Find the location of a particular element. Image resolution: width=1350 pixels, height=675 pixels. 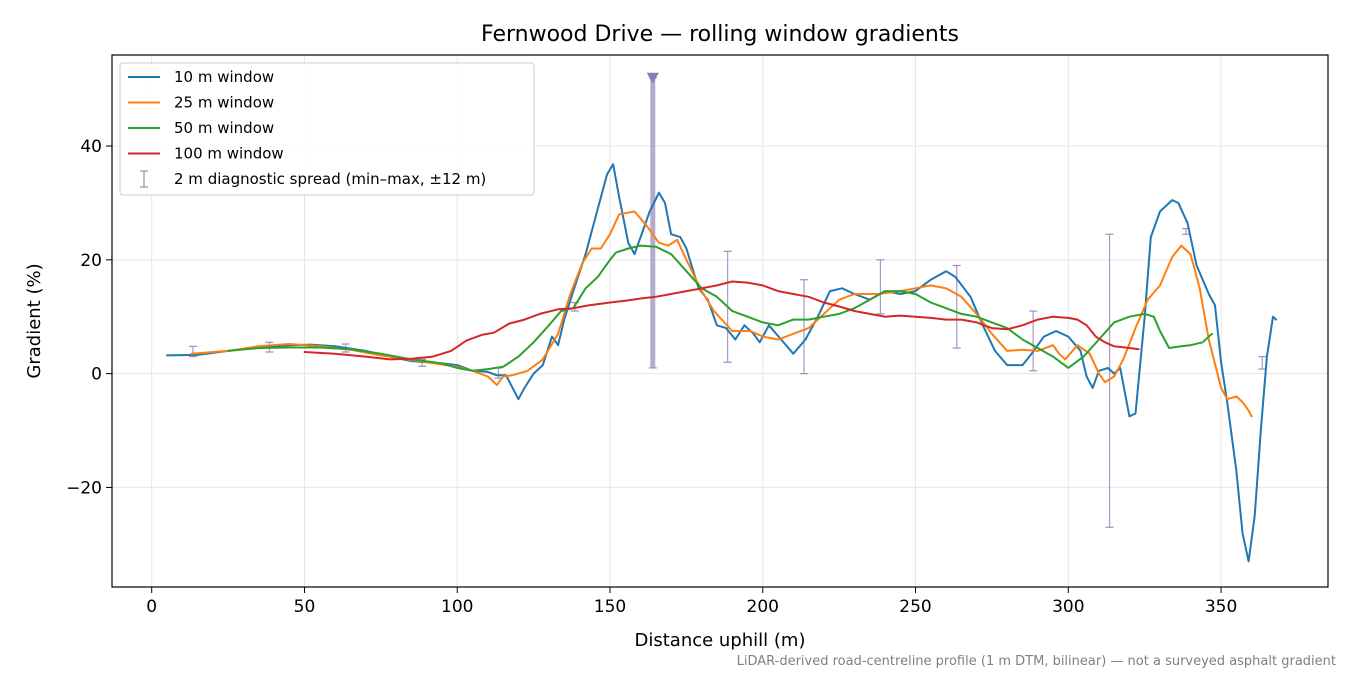

legend-label: 50 m window is located at coordinates (224, 128).